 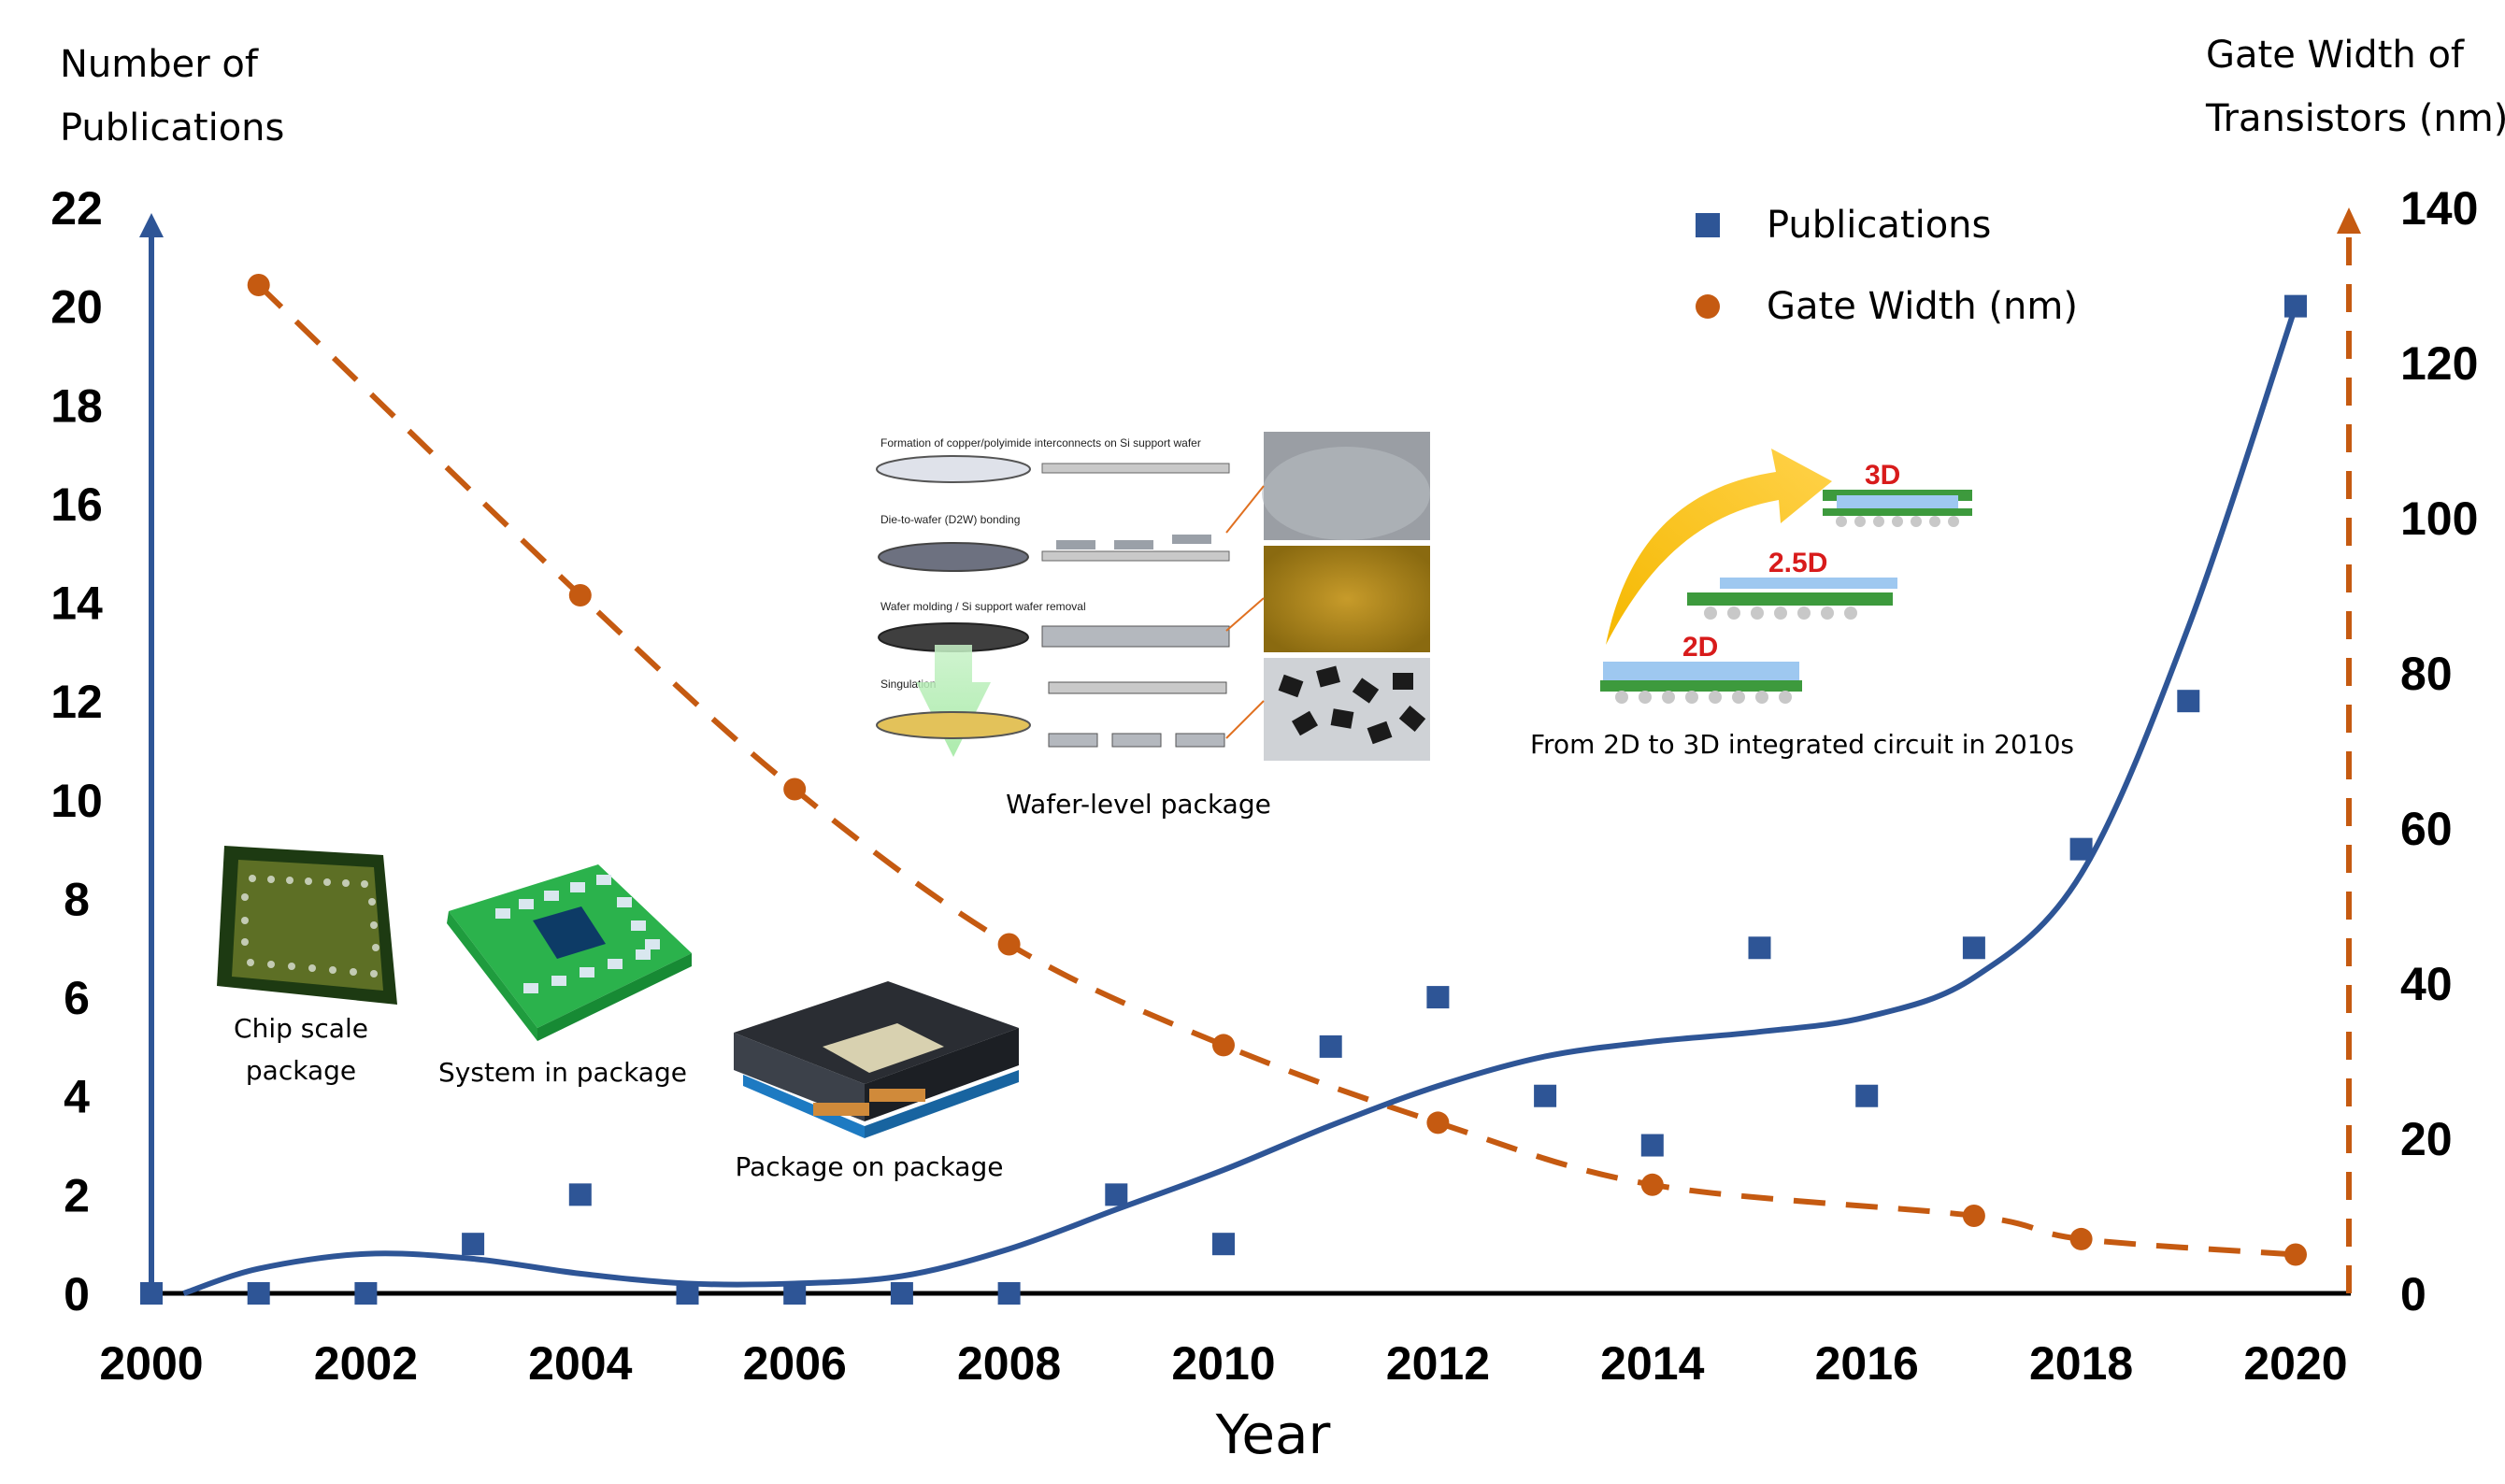 I want to click on x-tick-label: 2008, so click(x=1009, y=1363).